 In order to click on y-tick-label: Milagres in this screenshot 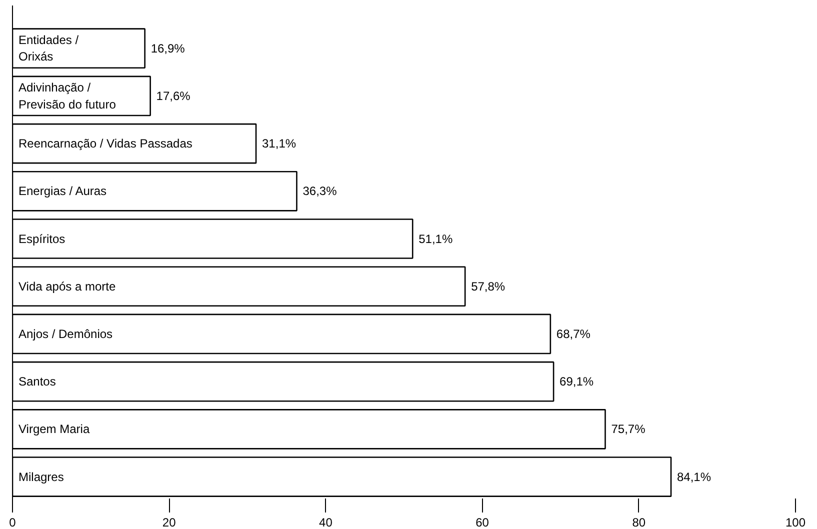, I will do `click(41, 477)`.